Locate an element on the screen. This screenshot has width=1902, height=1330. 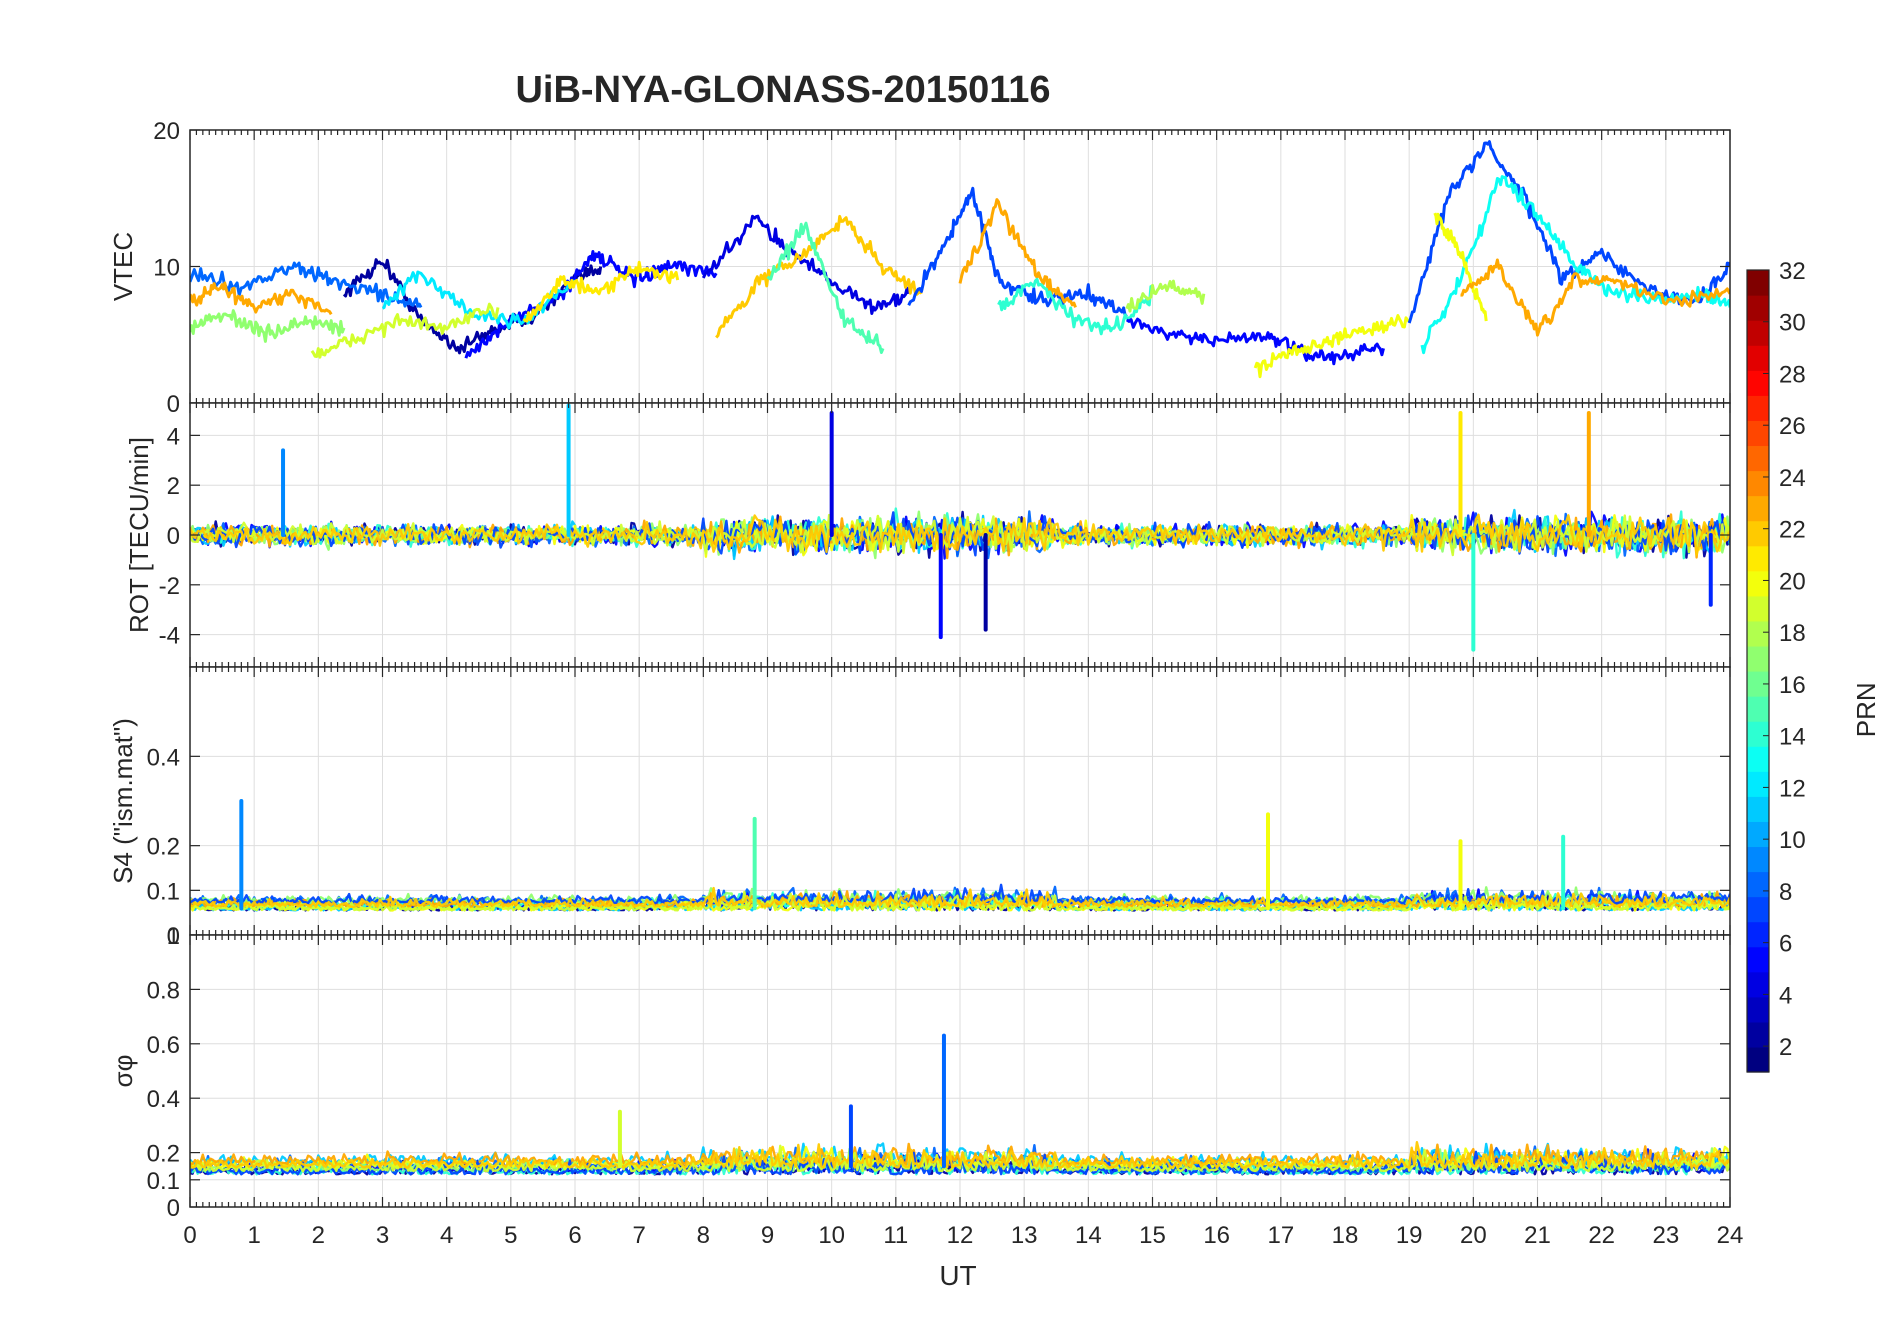
xtick-label: 24 is located at coordinates (1730, 1235).